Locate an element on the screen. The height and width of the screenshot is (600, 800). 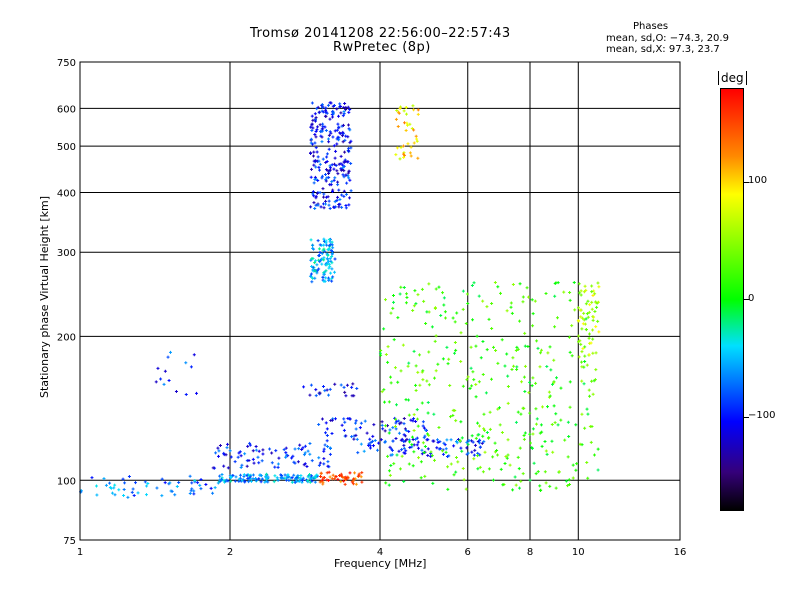
x-tick-label: 8 is located at coordinates (530, 552).